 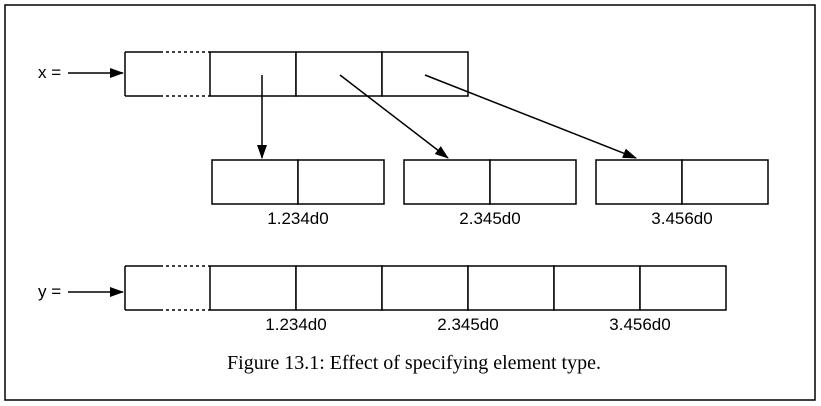 I want to click on y-array, so click(x=425, y=288).